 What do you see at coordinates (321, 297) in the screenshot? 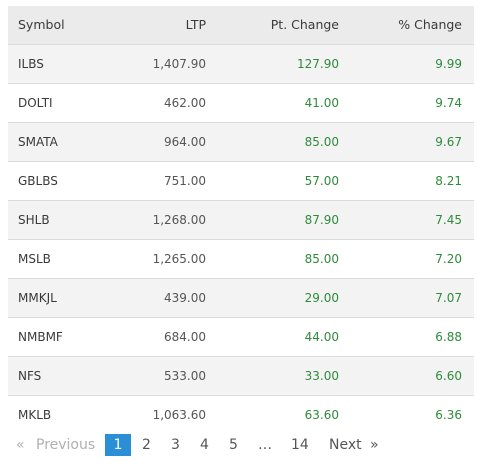
I see `pt-change-cell: 29.00` at bounding box center [321, 297].